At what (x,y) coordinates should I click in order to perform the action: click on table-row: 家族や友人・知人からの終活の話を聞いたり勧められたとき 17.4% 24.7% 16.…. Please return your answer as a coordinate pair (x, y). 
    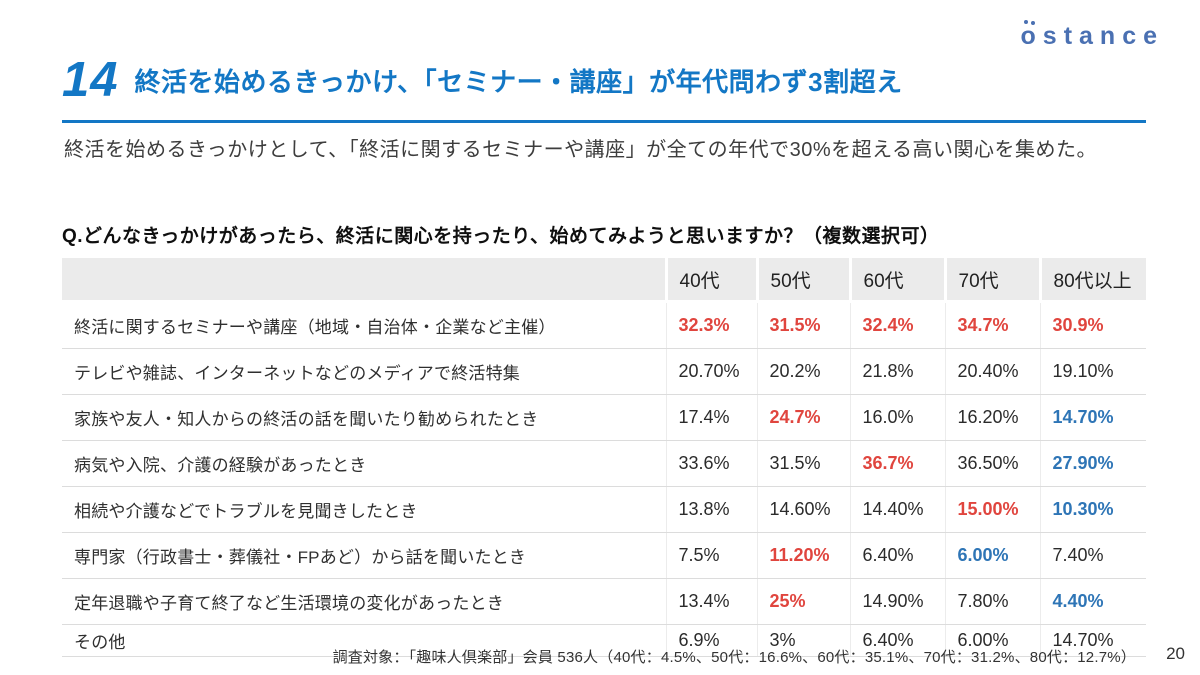
    Looking at the image, I should click on (604, 417).